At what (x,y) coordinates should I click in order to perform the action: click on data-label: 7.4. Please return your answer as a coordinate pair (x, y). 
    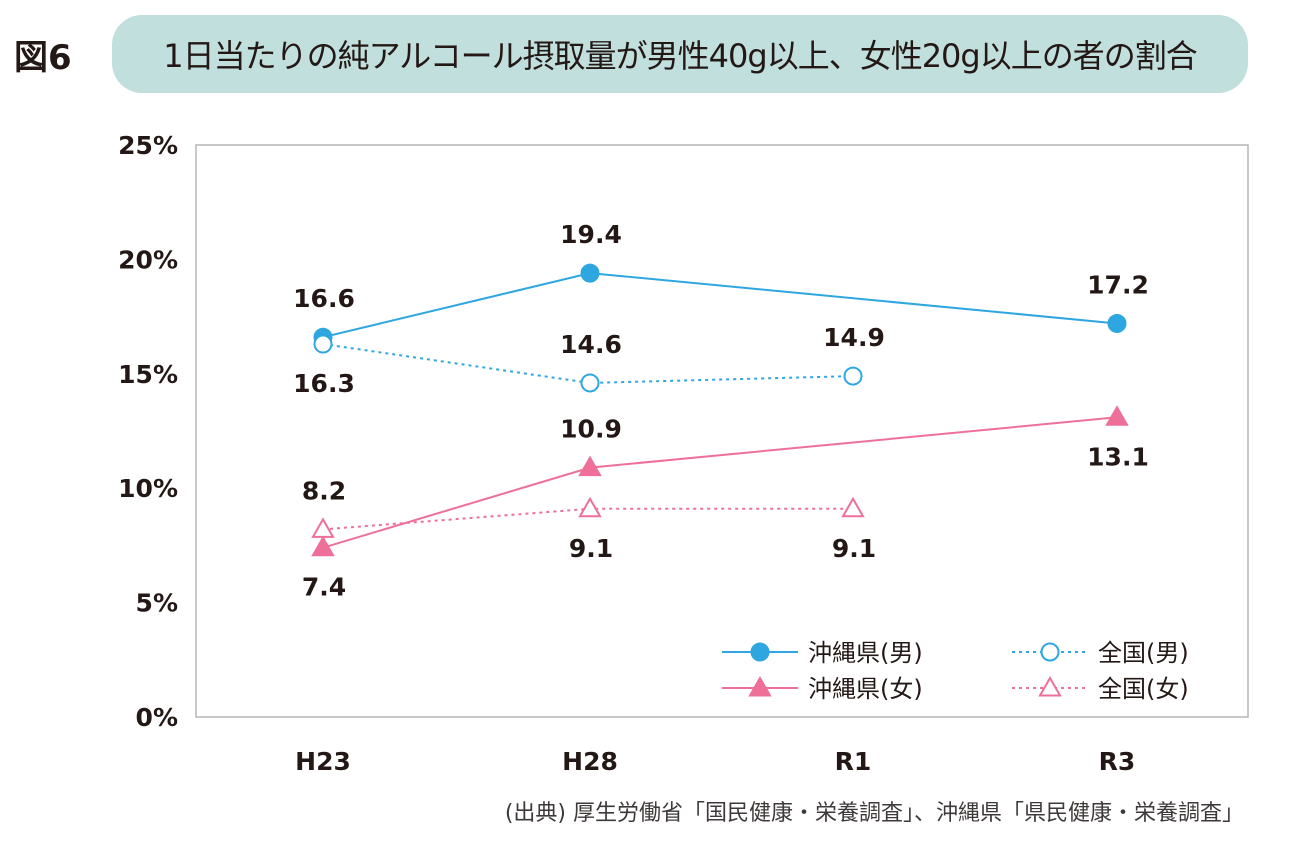
    Looking at the image, I should click on (324, 587).